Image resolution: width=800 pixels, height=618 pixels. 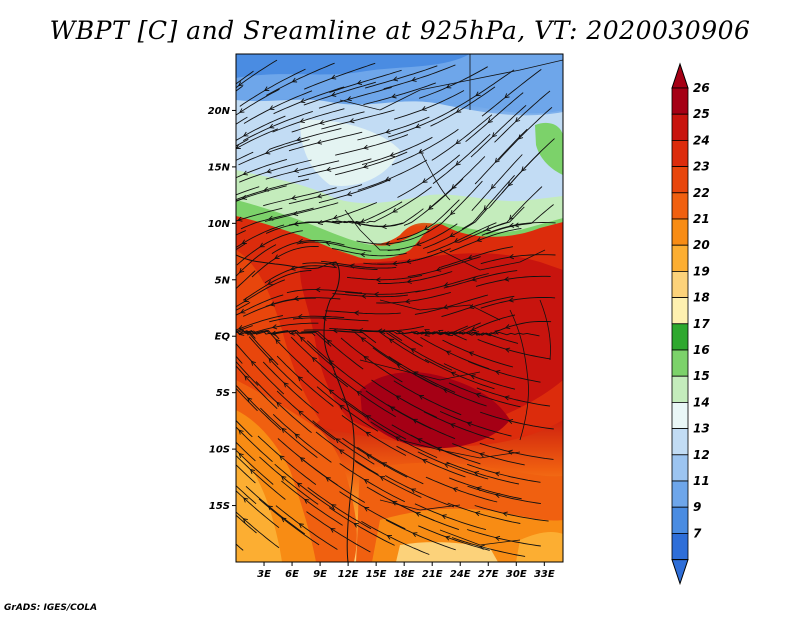 What do you see at coordinates (353, 66) in the screenshot?
I see `blue-dark-region` at bounding box center [353, 66].